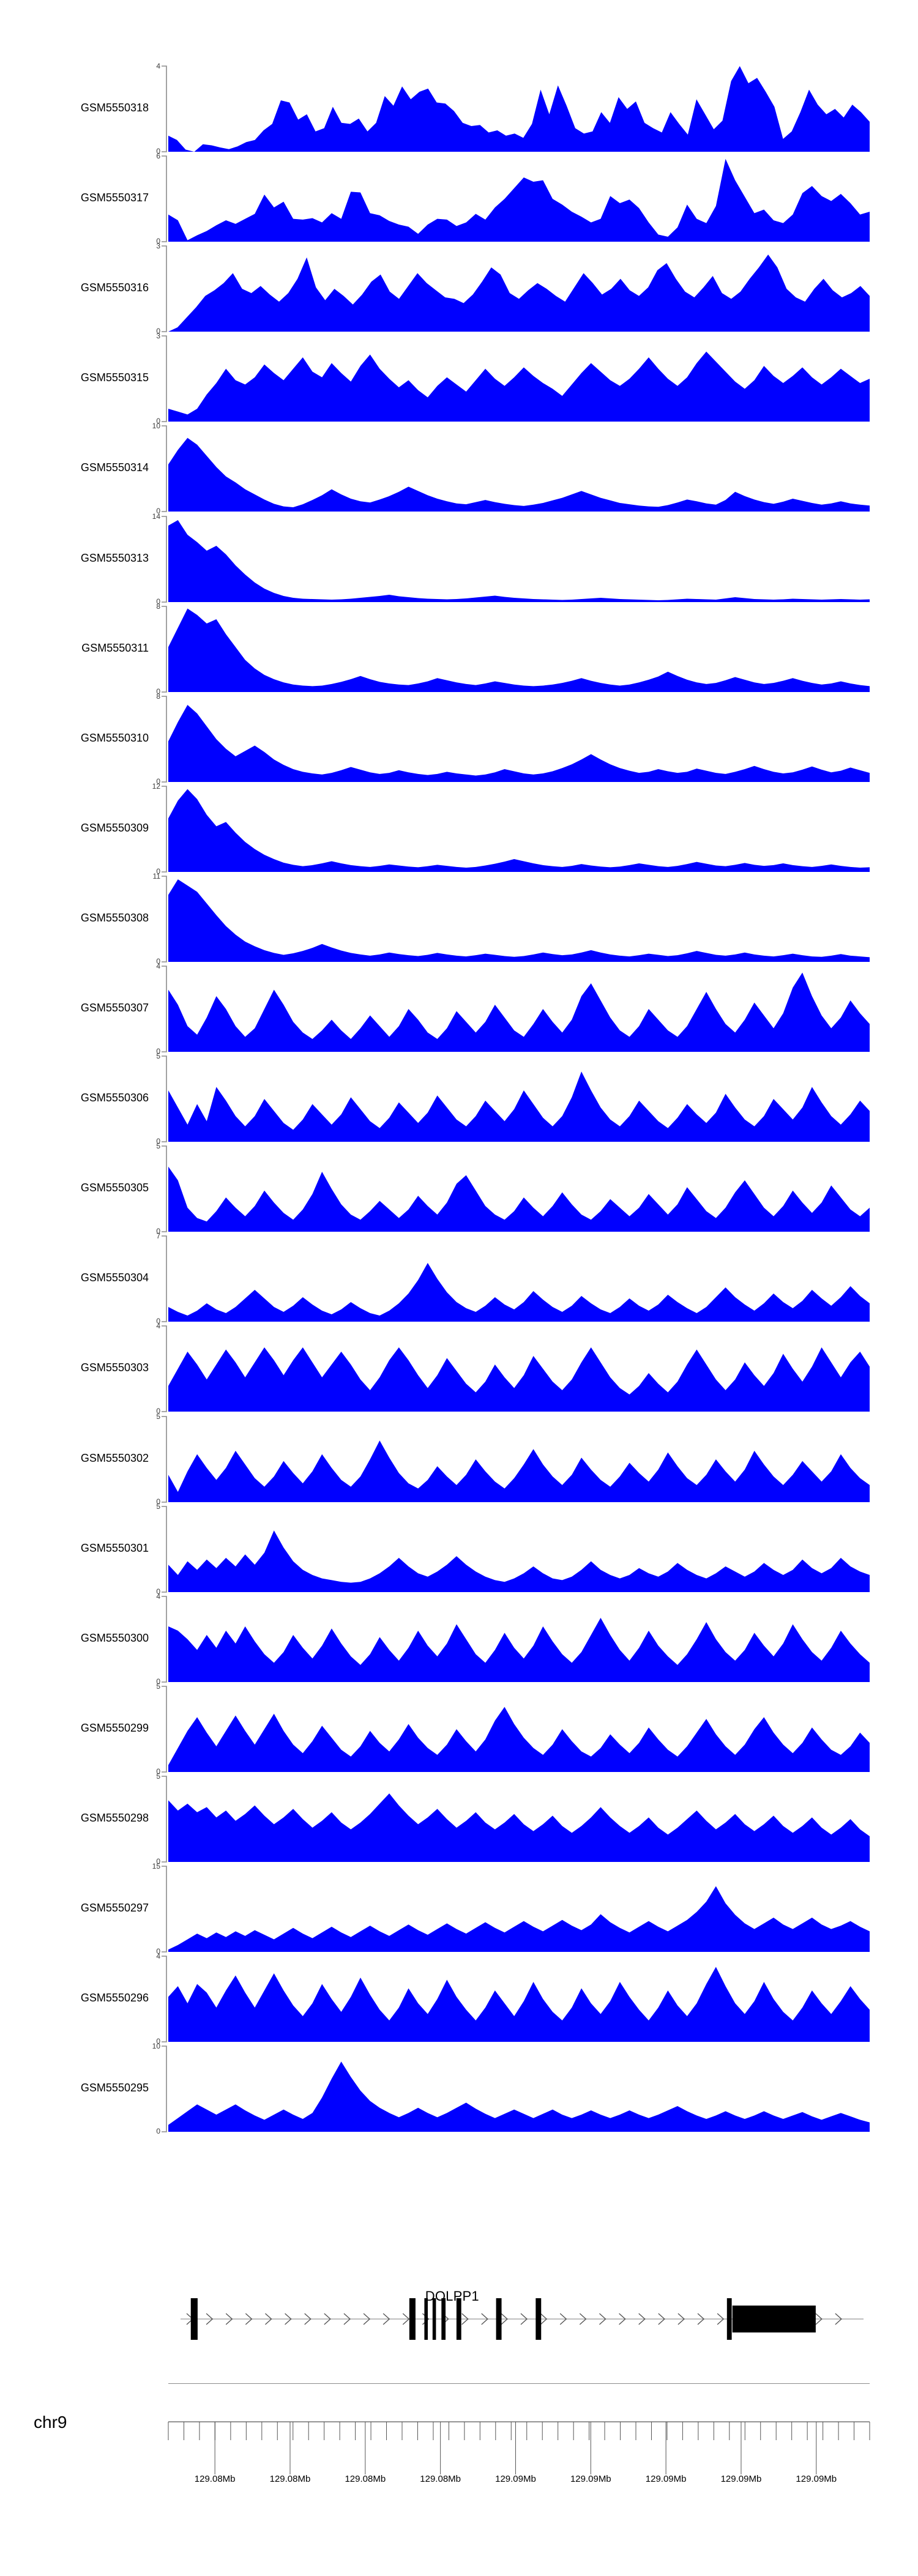 The width and height of the screenshot is (918, 2576). What do you see at coordinates (114, 198) in the screenshot?
I see `track-sample-label: GSM5550317` at bounding box center [114, 198].